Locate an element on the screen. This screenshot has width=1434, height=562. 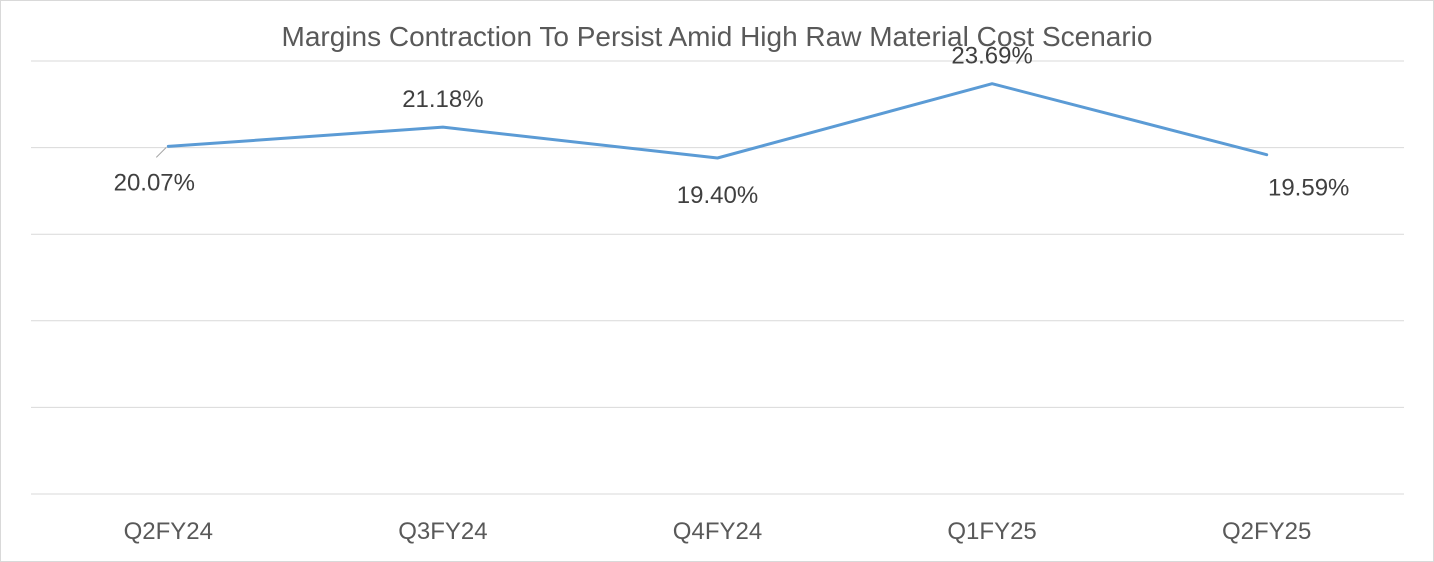
x-tick-label: Q2FY25 is located at coordinates (1266, 531).